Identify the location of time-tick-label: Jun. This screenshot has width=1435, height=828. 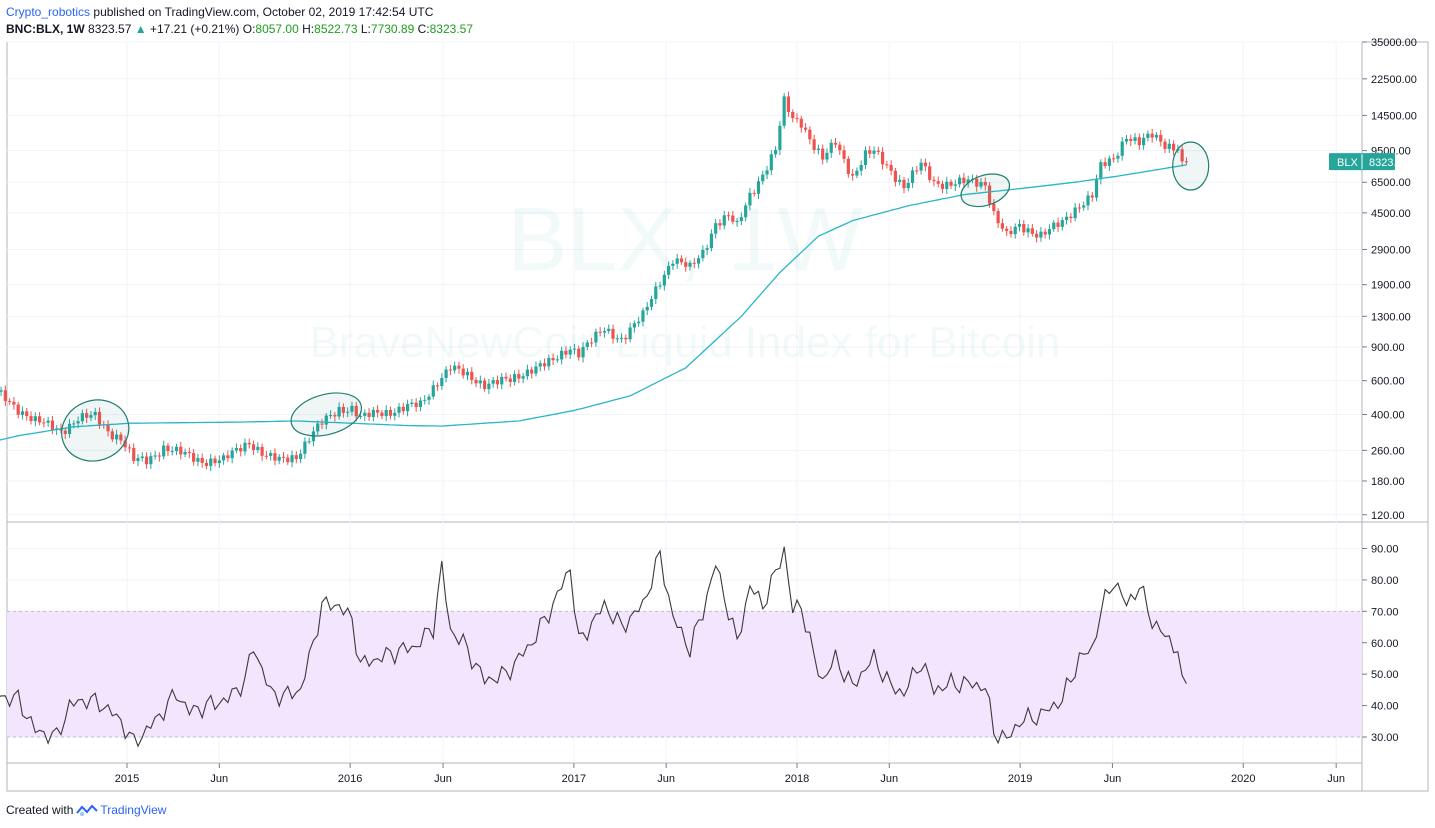
(1336, 779).